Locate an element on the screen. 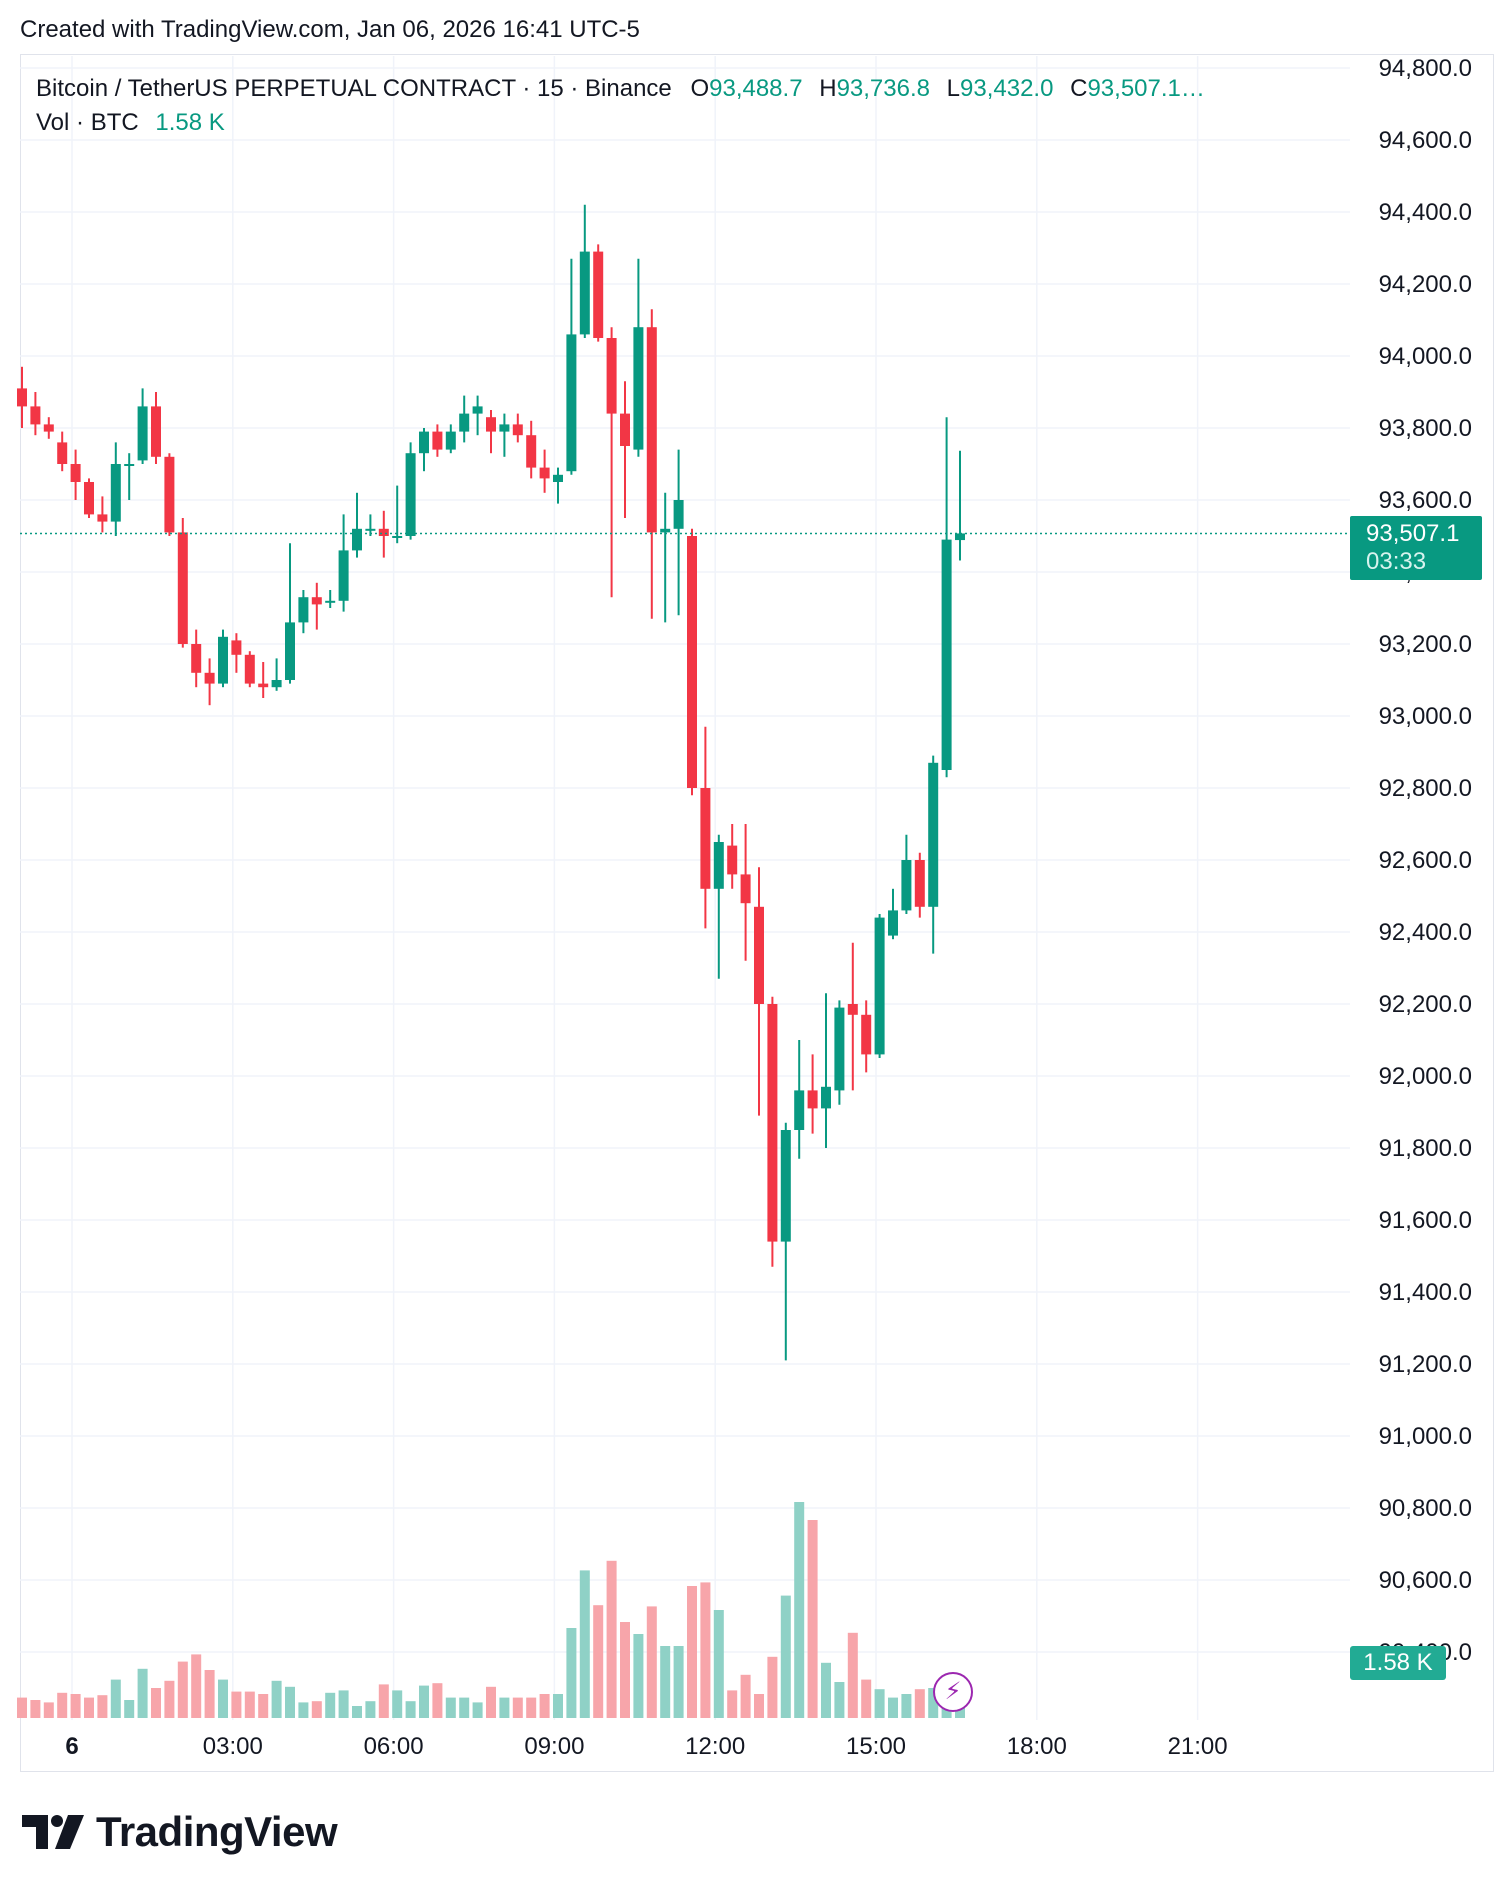 Image resolution: width=1510 pixels, height=1890 pixels. price-tick-label: 92,800.0 is located at coordinates (1425, 788).